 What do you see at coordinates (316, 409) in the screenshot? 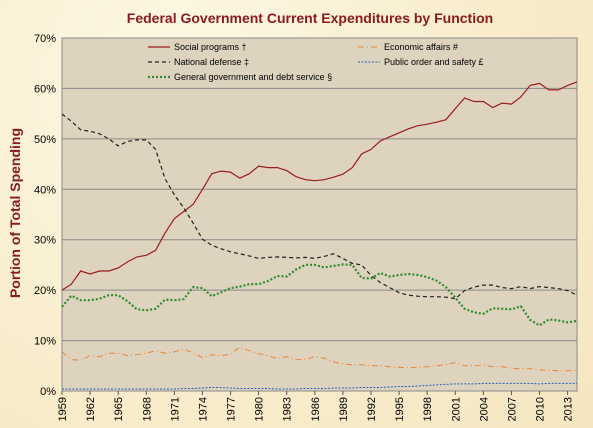
I see `x-tick-label: 1986` at bounding box center [316, 409].